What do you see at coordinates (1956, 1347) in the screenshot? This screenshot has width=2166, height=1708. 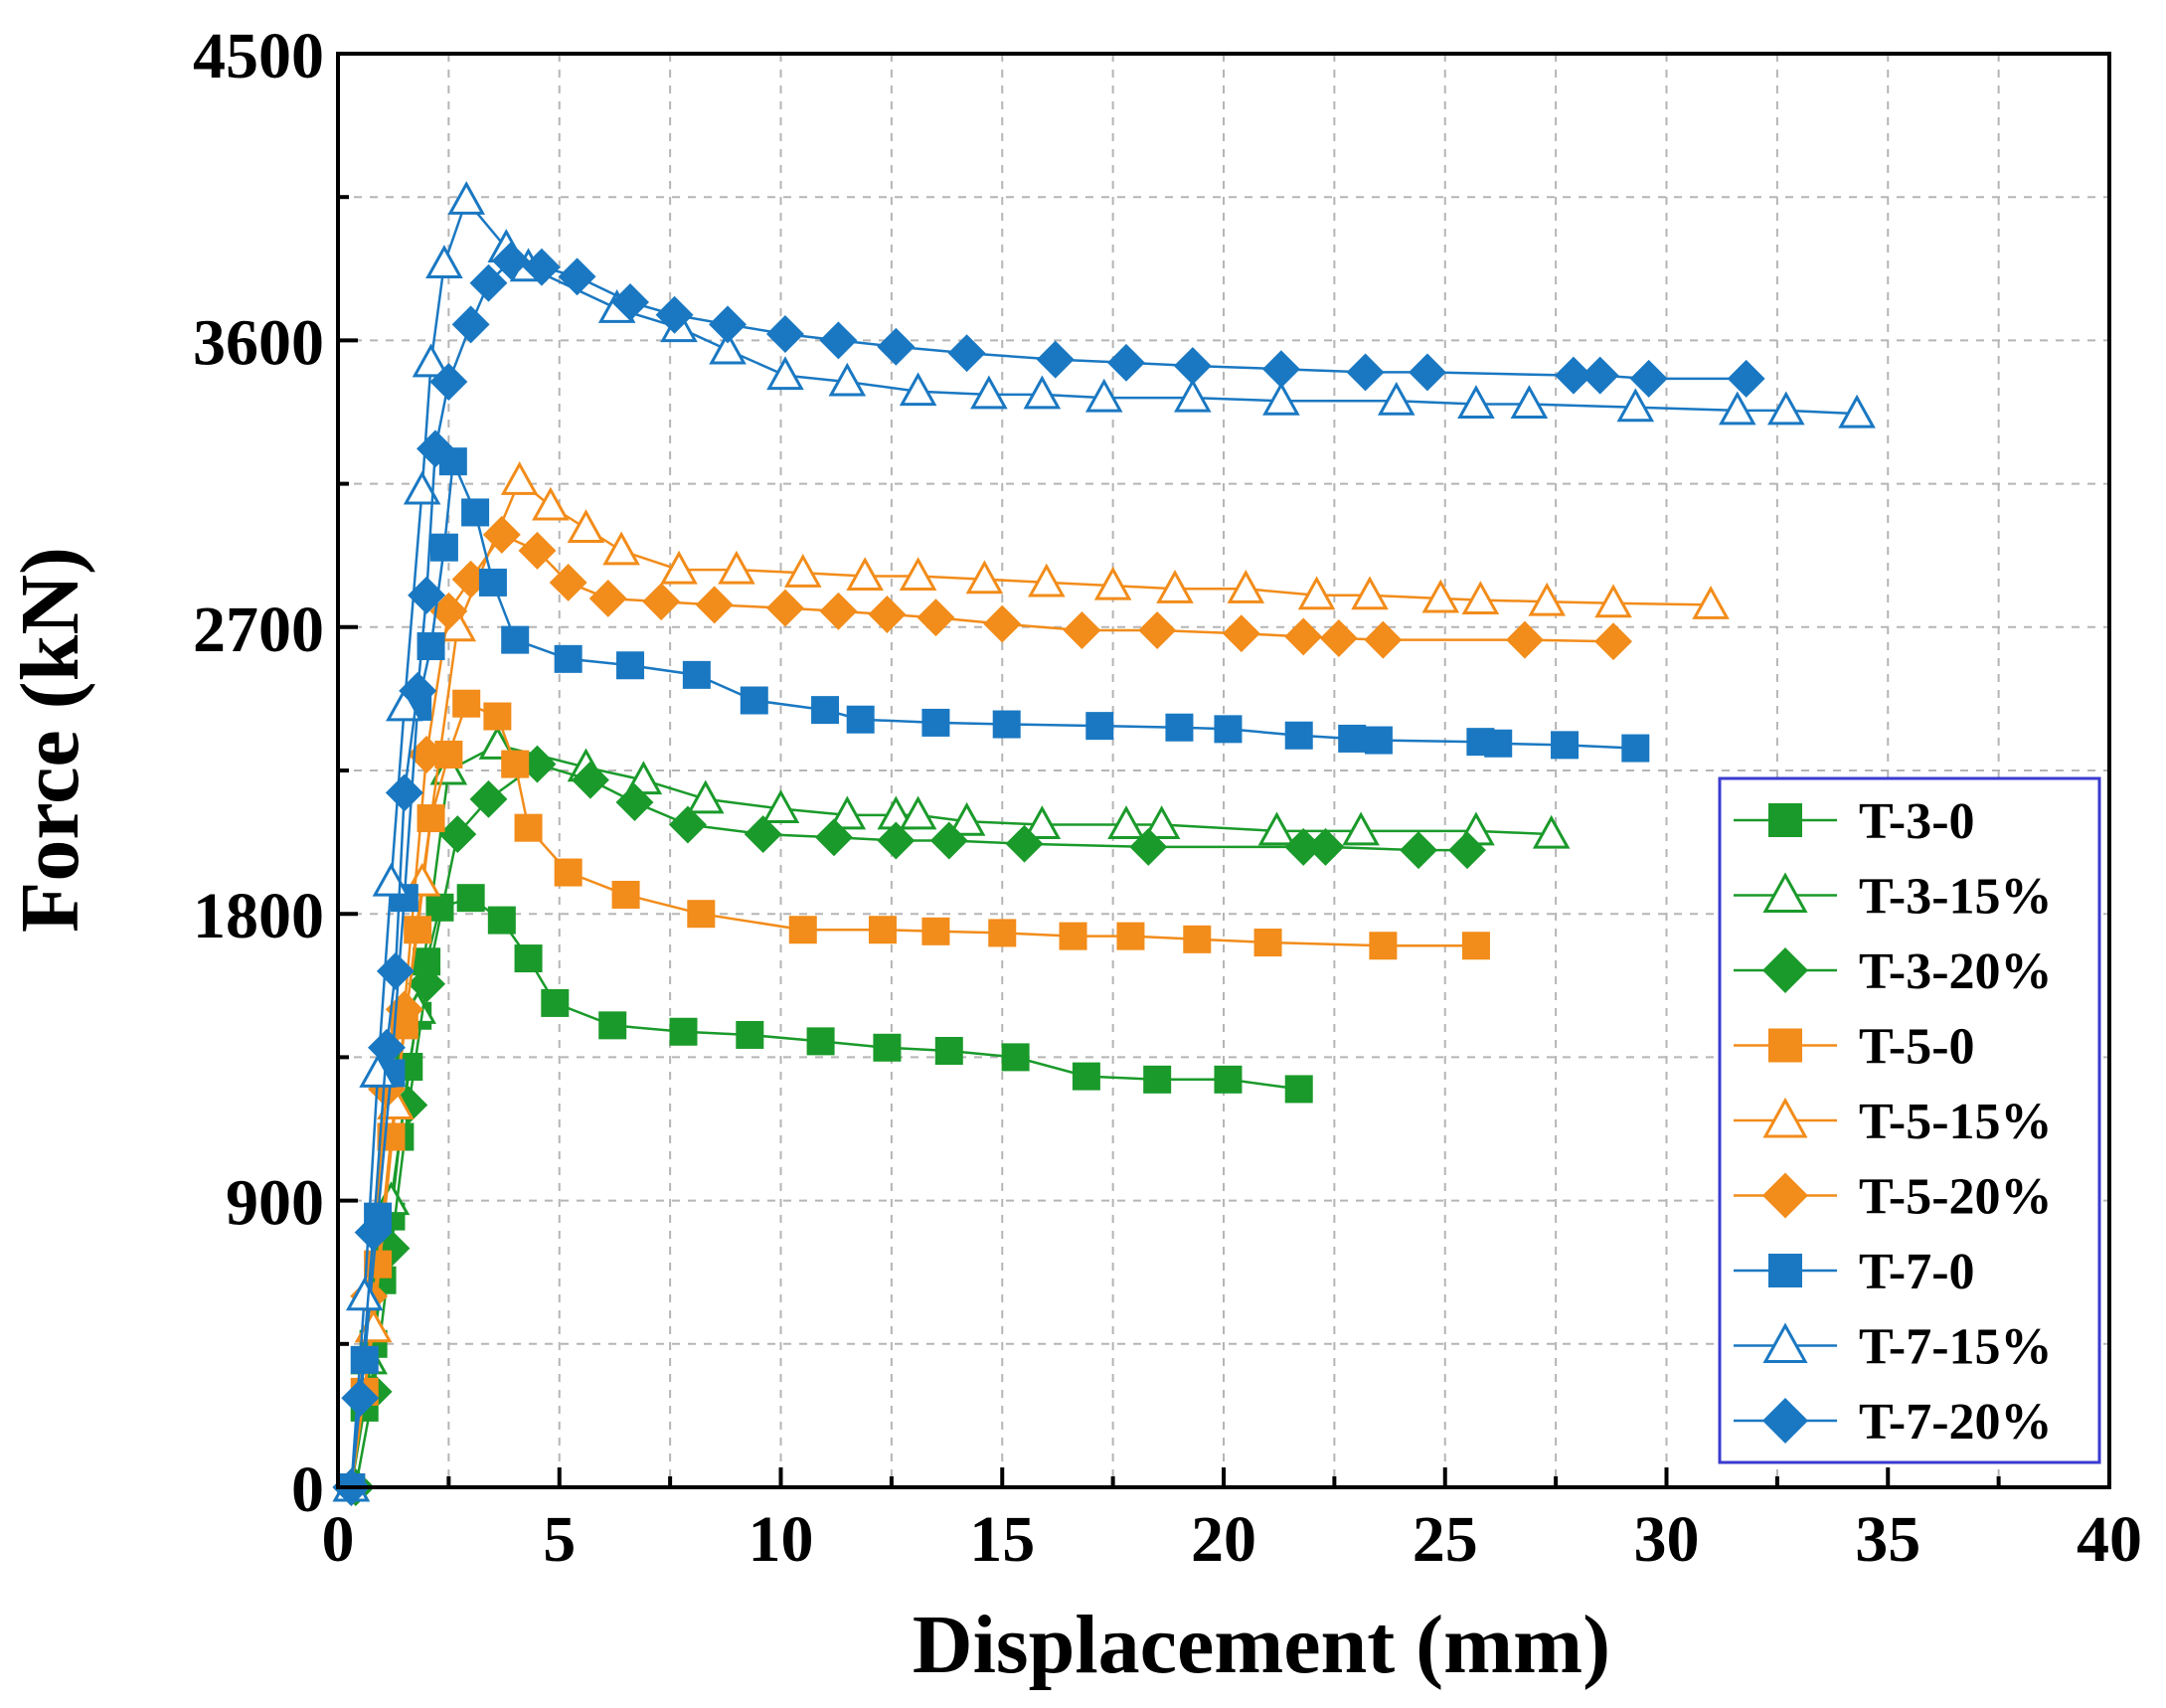 I see `legend-label: T-7-15%` at bounding box center [1956, 1347].